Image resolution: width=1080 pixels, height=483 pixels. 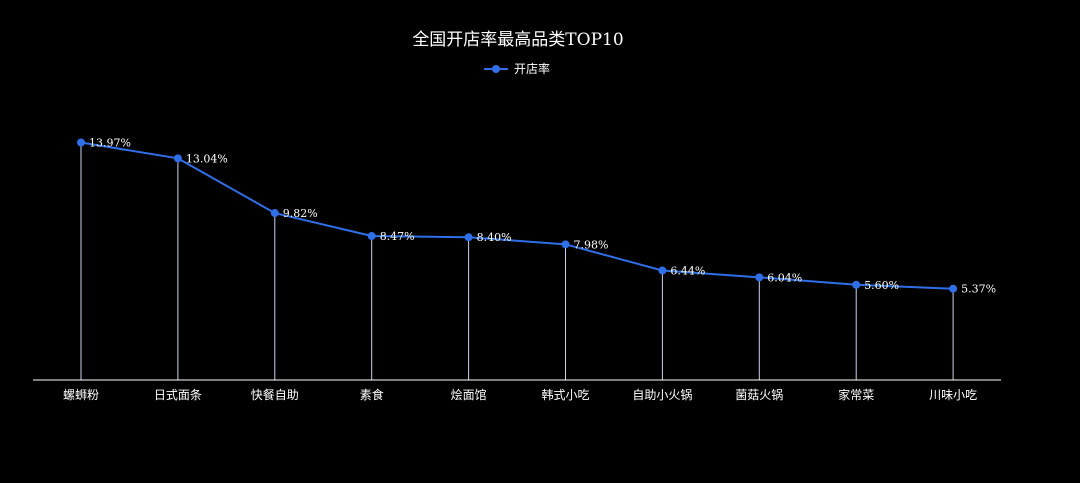 I want to click on legend: 开店率, so click(x=517, y=68).